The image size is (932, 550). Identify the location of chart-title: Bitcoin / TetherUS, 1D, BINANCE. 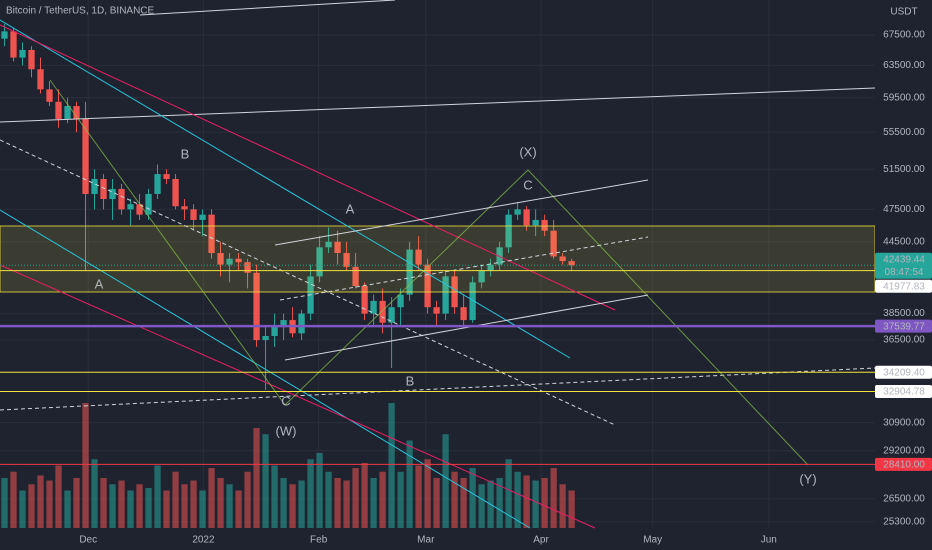
(80, 11).